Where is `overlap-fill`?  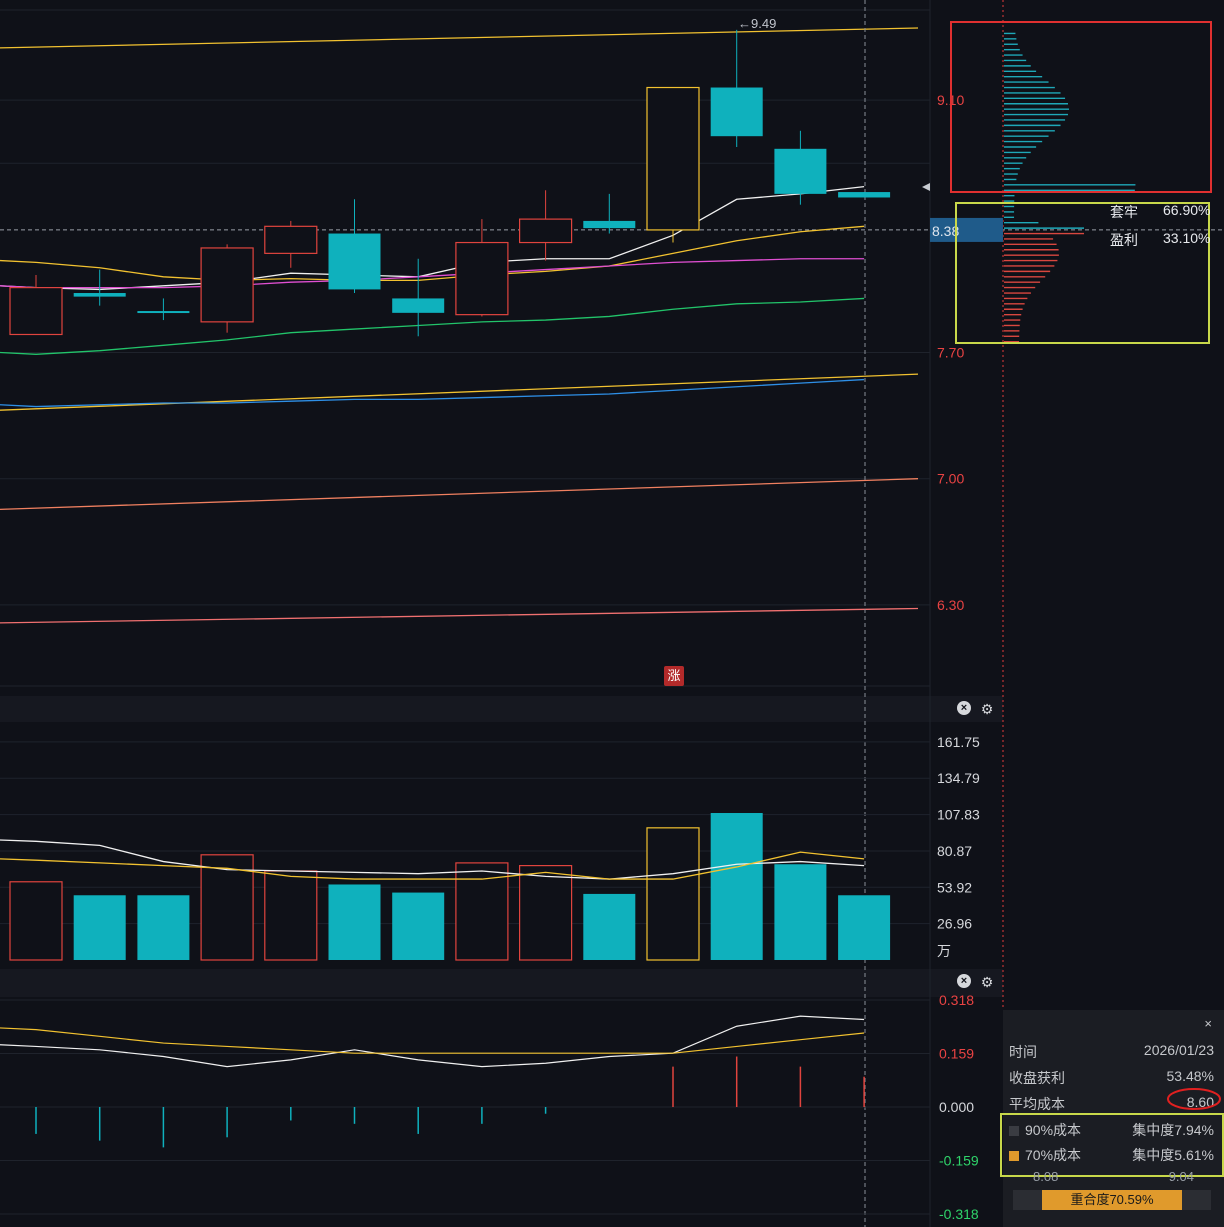
overlap-fill is located at coordinates (1112, 1200).